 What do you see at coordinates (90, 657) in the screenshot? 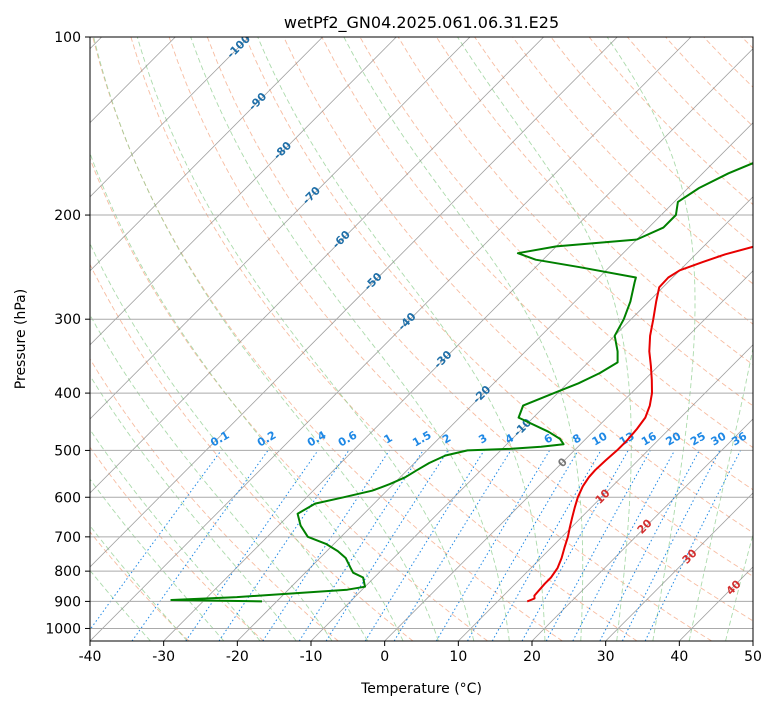
I see `x-tick-label: -40` at bounding box center [90, 657].